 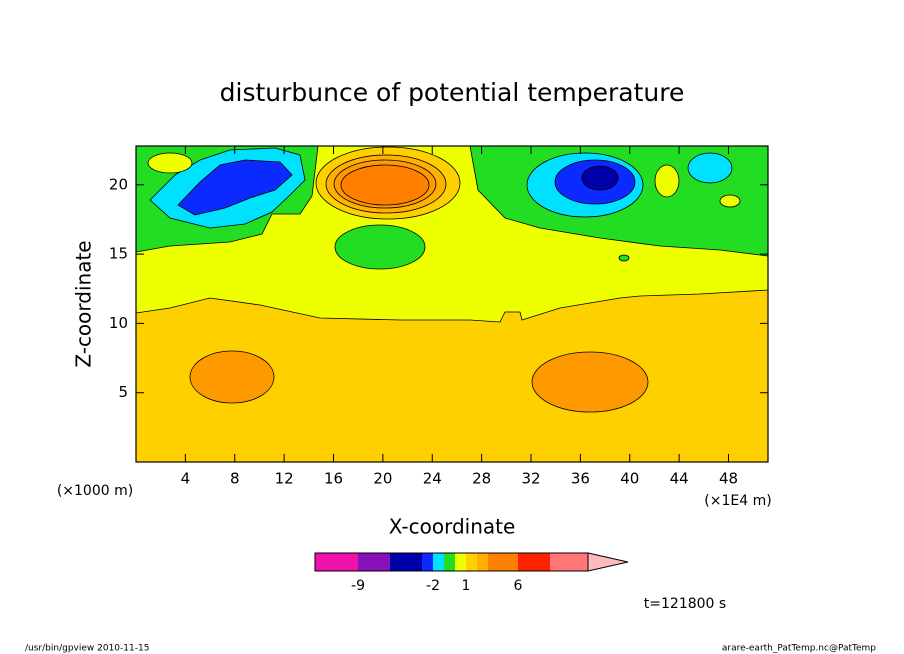 I want to click on x-tick-label: 24, so click(x=432, y=479).